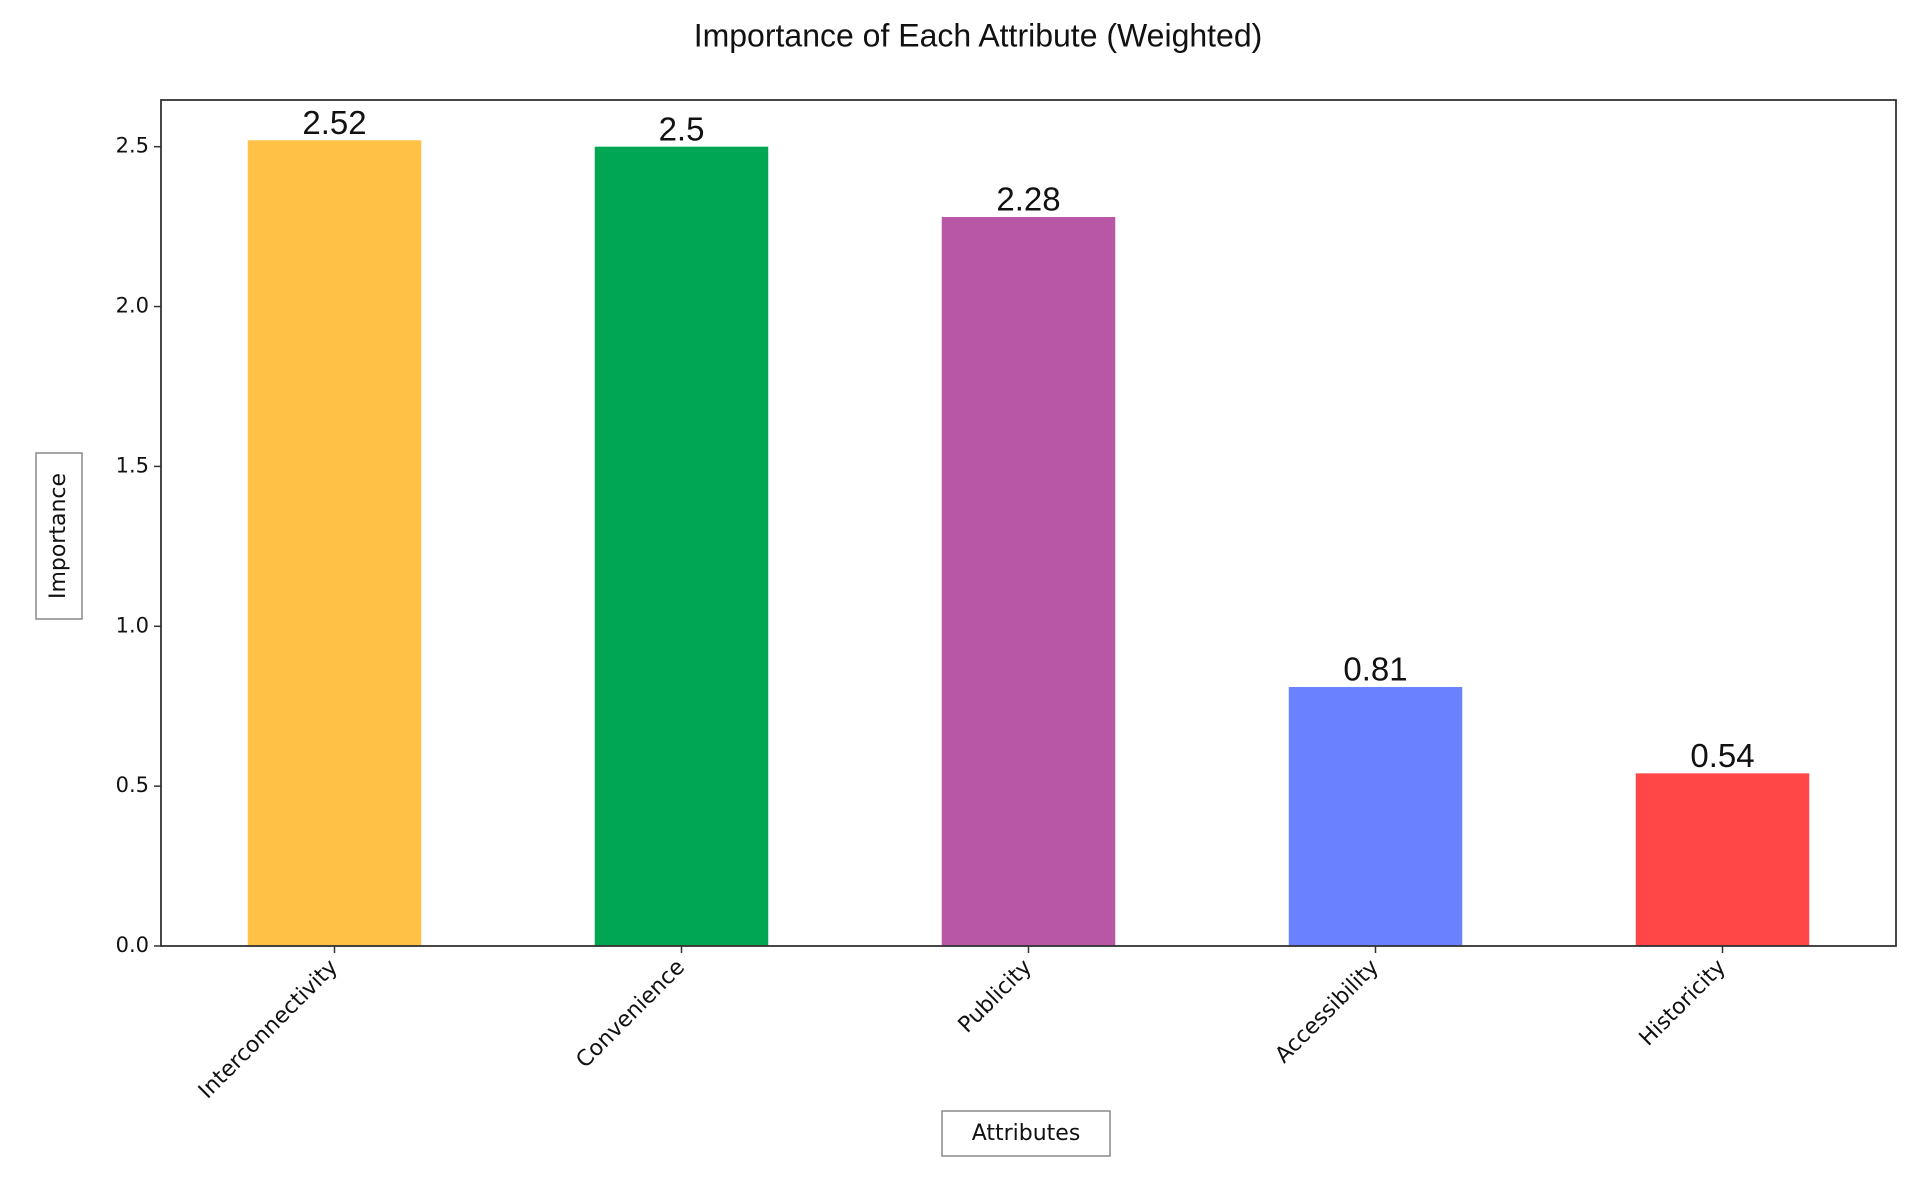  What do you see at coordinates (132, 945) in the screenshot?
I see `y-tick-label: 0.0` at bounding box center [132, 945].